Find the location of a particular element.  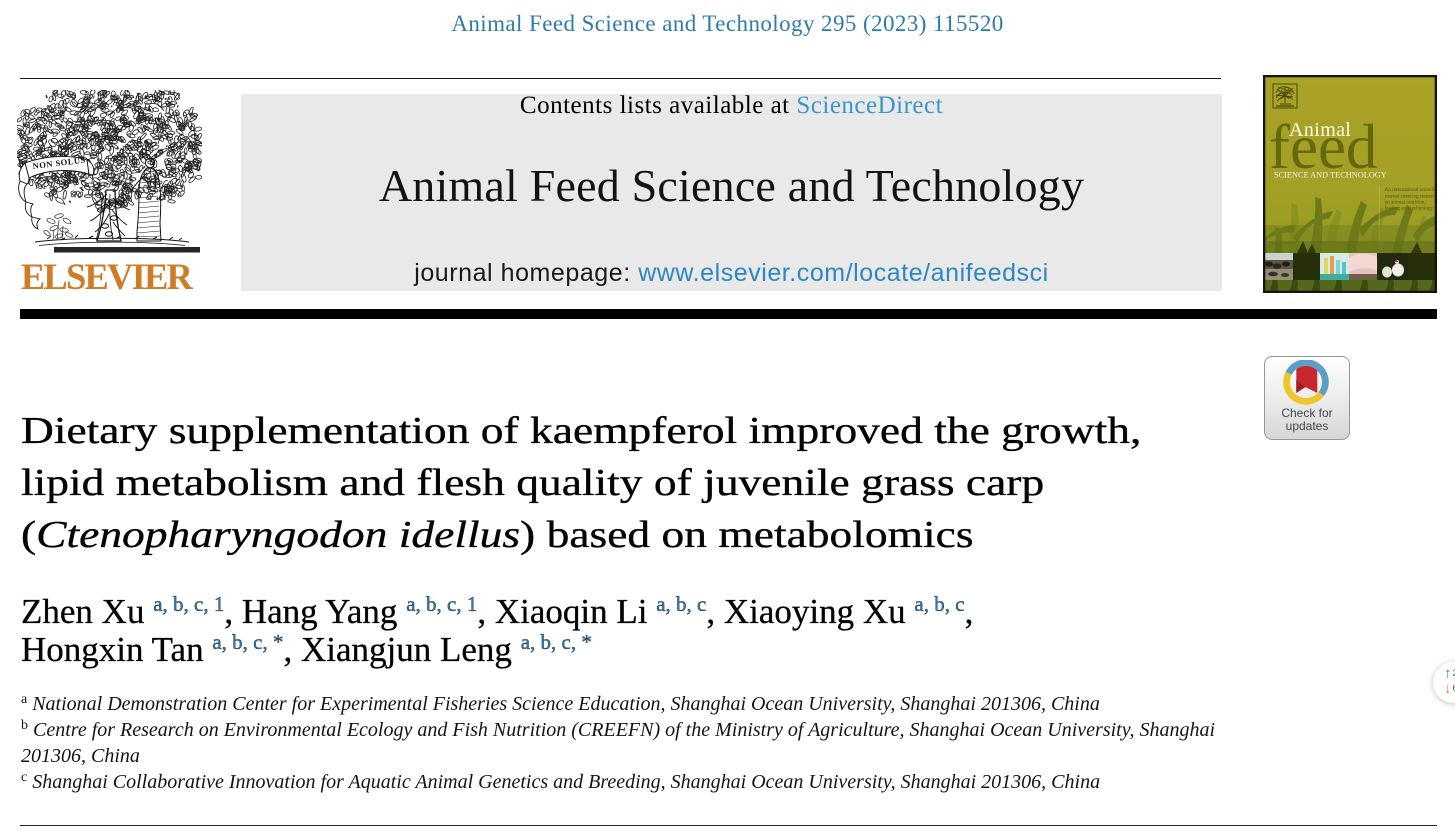

svg-text: feed is located at coordinates (1323, 147).